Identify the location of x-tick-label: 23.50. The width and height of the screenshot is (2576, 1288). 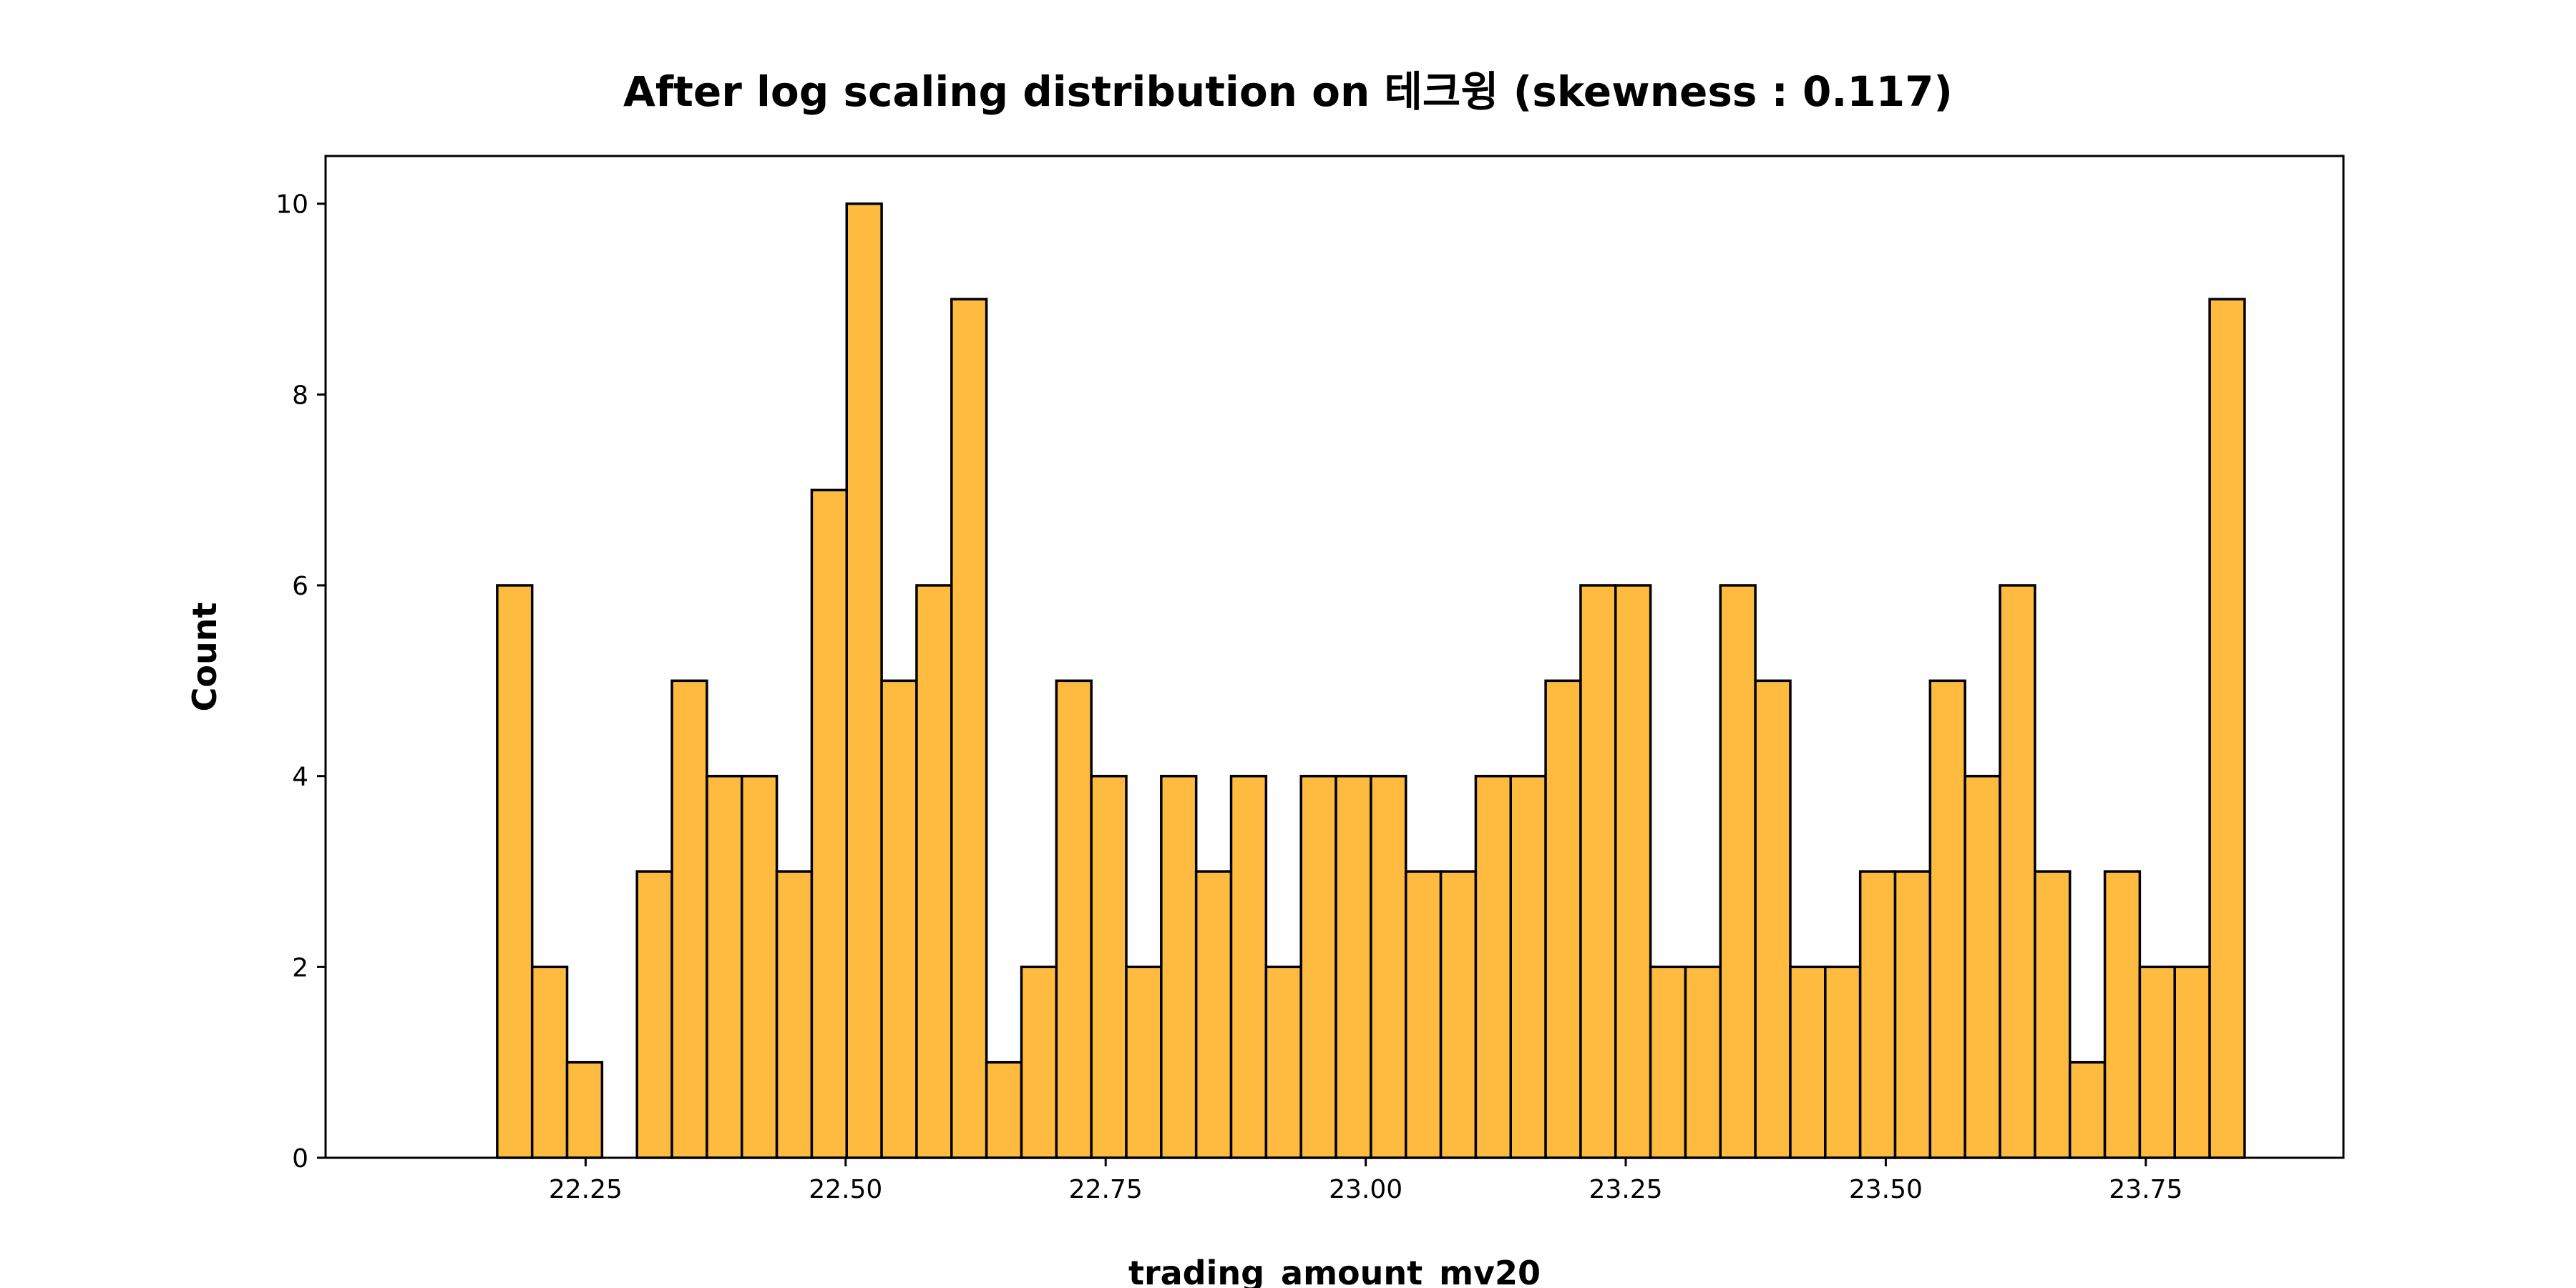
(1886, 1189).